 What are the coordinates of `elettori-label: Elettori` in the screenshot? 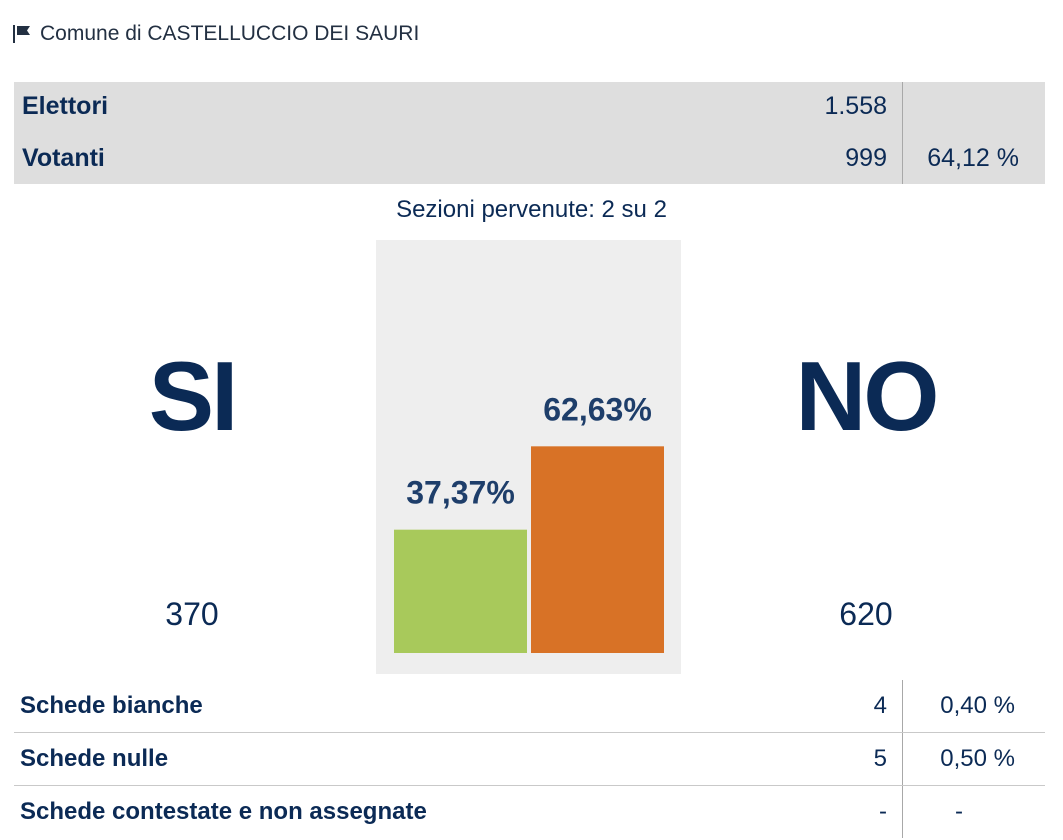 It's located at (65, 106).